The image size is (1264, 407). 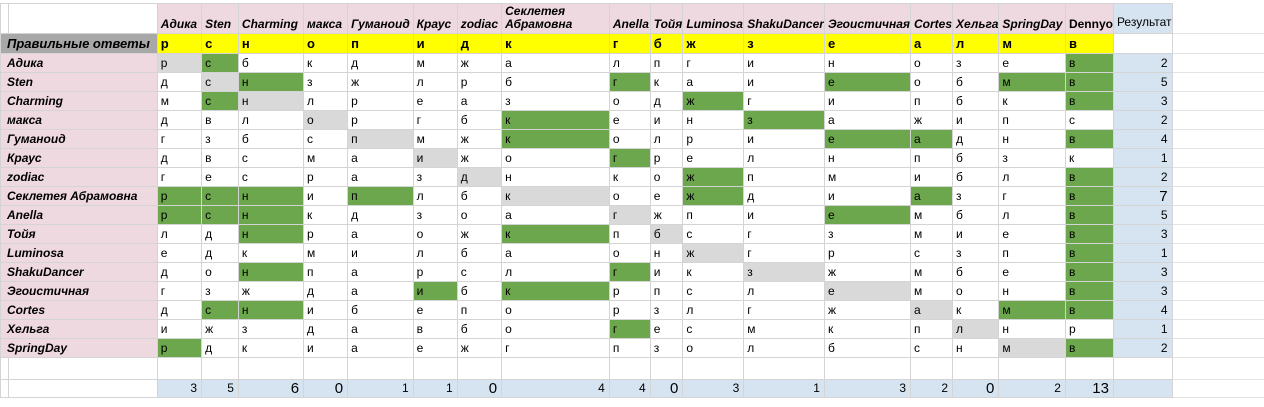 I want to click on total-cell: 2, so click(x=932, y=388).